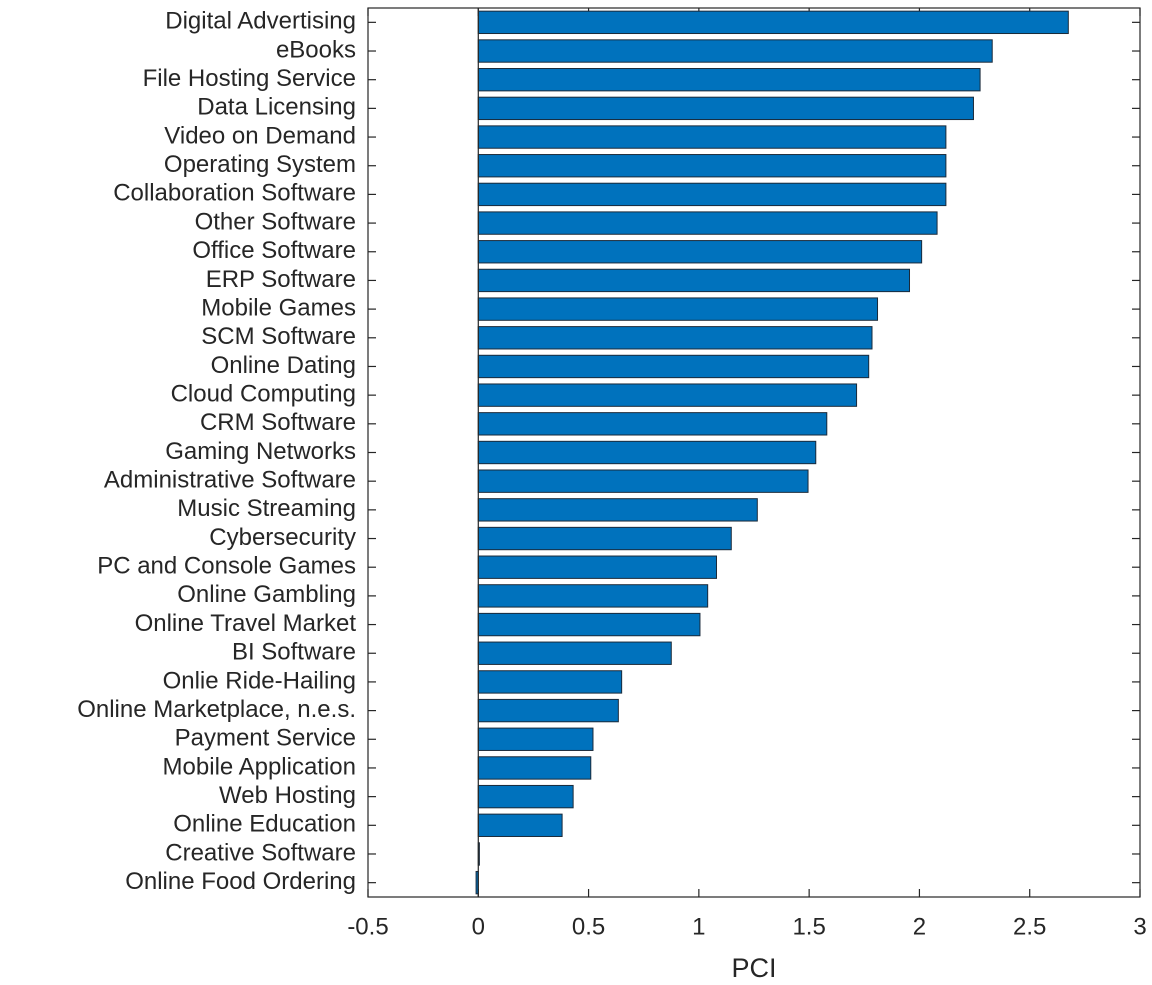 This screenshot has height=985, width=1152. I want to click on y-tick-label: PC and Console Games, so click(226, 566).